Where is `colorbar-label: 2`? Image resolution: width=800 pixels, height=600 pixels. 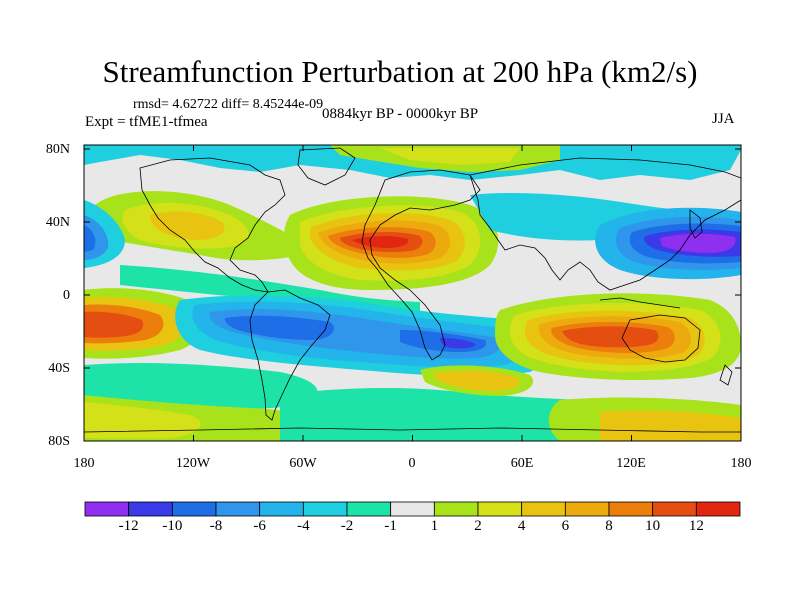
colorbar-label: 2 is located at coordinates (478, 526).